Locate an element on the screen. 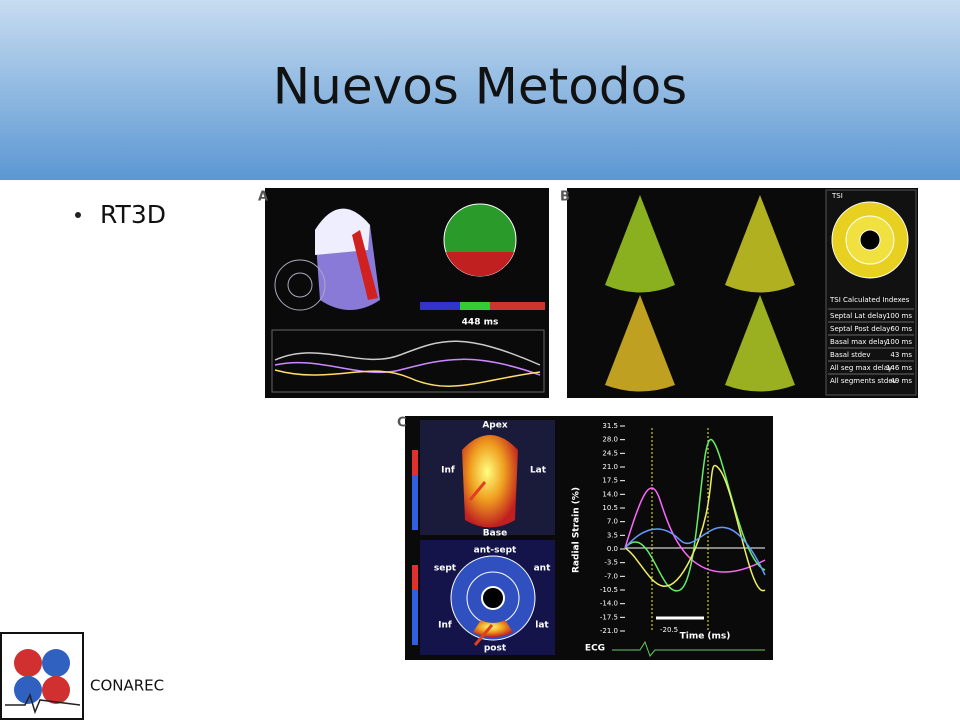  row-name: Basal max delay is located at coordinates (859, 342).